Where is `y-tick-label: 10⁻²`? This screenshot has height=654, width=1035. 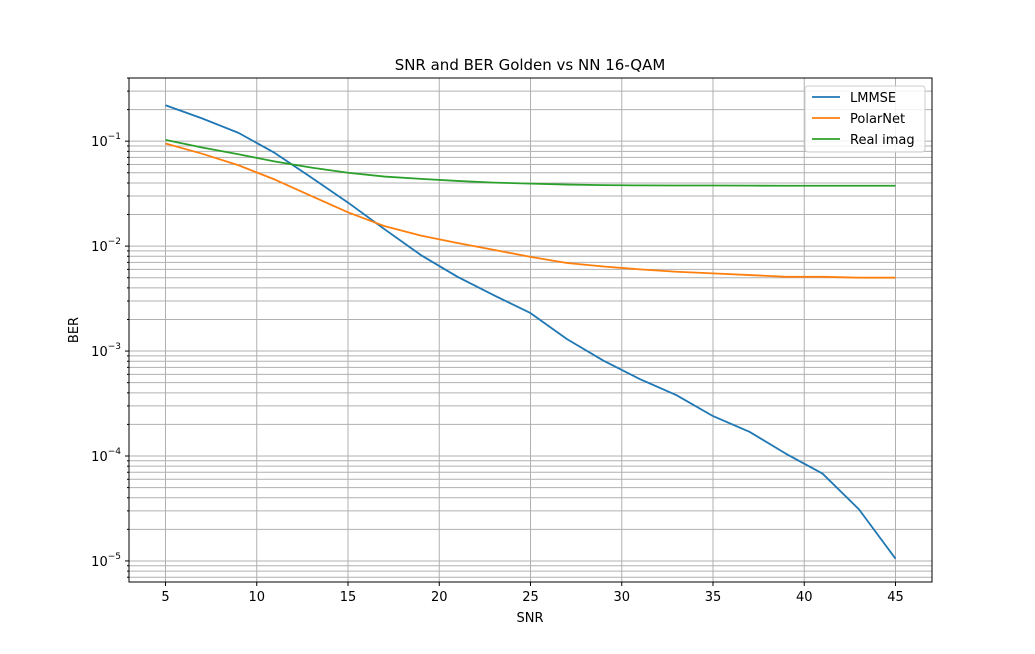 y-tick-label: 10⁻² is located at coordinates (106, 246).